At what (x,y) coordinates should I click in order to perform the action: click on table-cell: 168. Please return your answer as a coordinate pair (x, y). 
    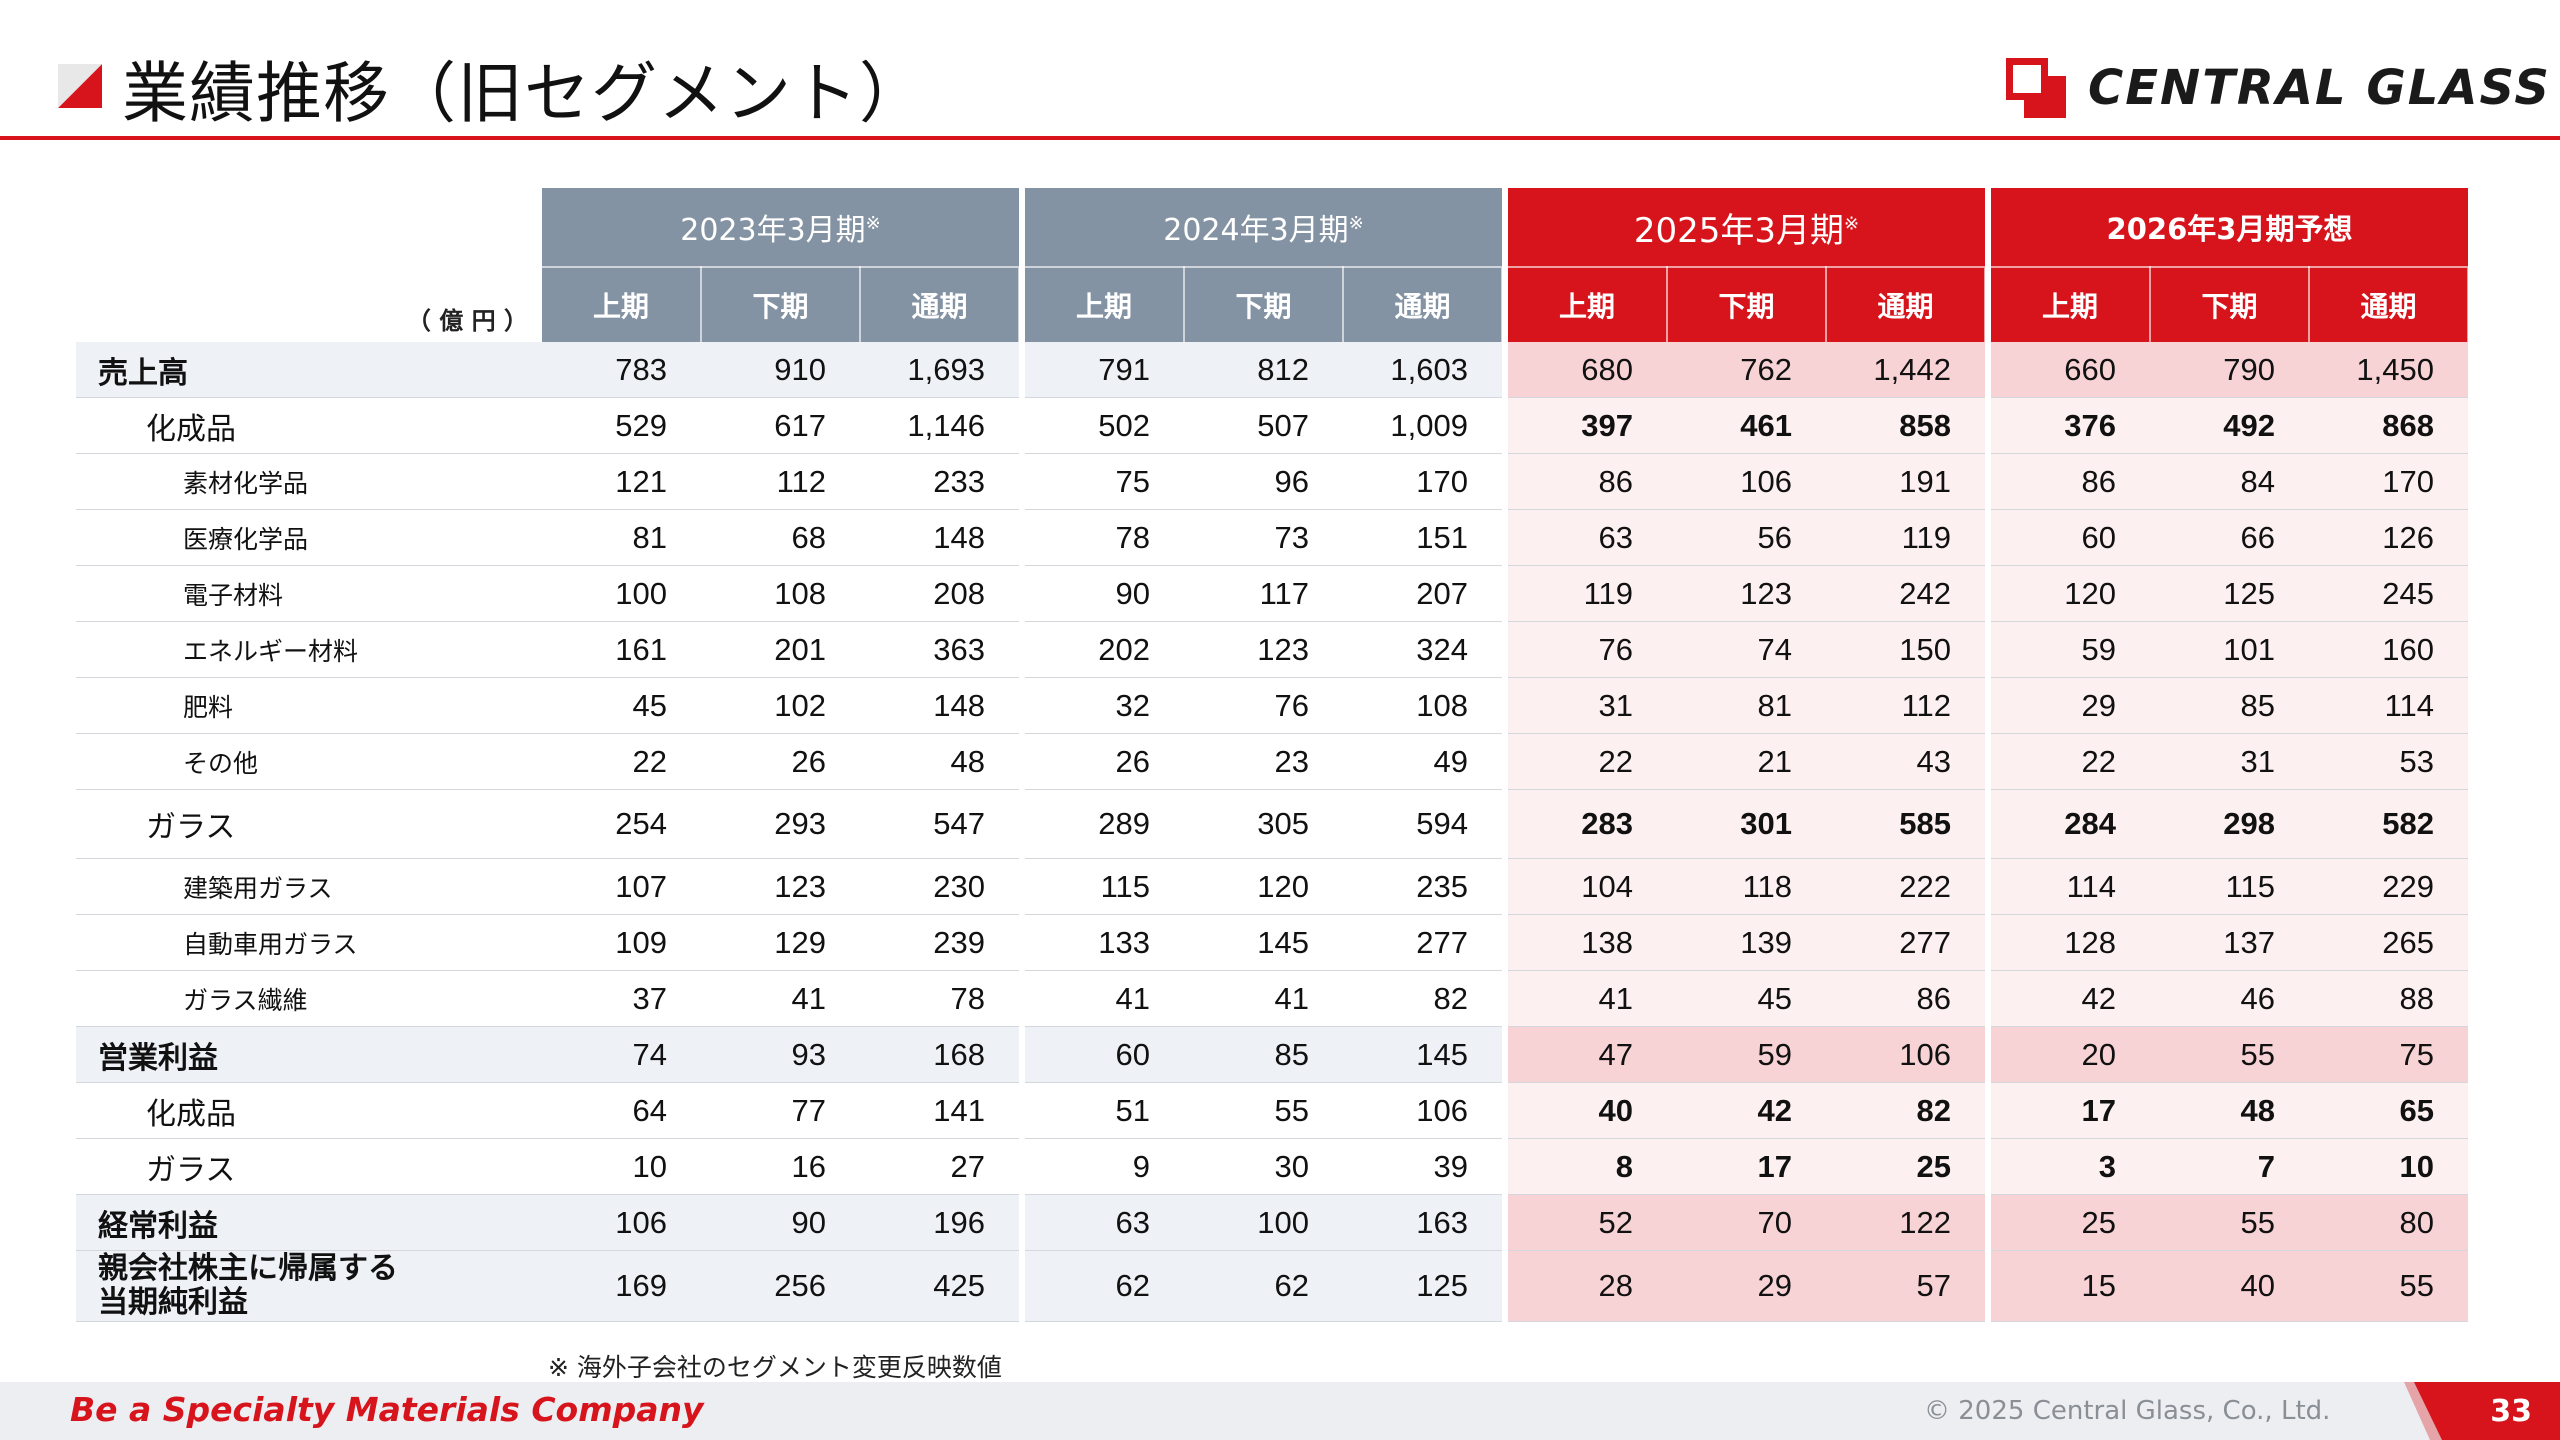
    Looking at the image, I should click on (939, 1054).